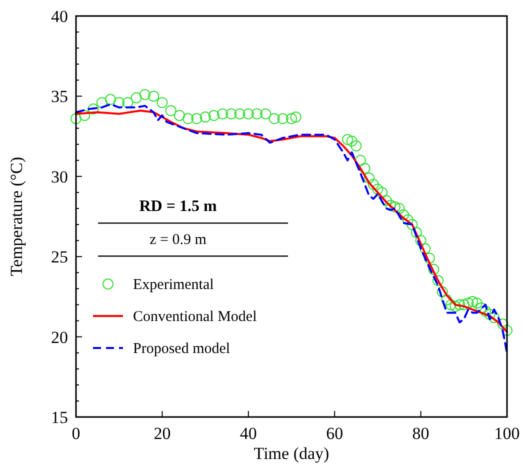 The width and height of the screenshot is (523, 465). I want to click on y-axis-title: Temperature (°C), so click(16, 216).